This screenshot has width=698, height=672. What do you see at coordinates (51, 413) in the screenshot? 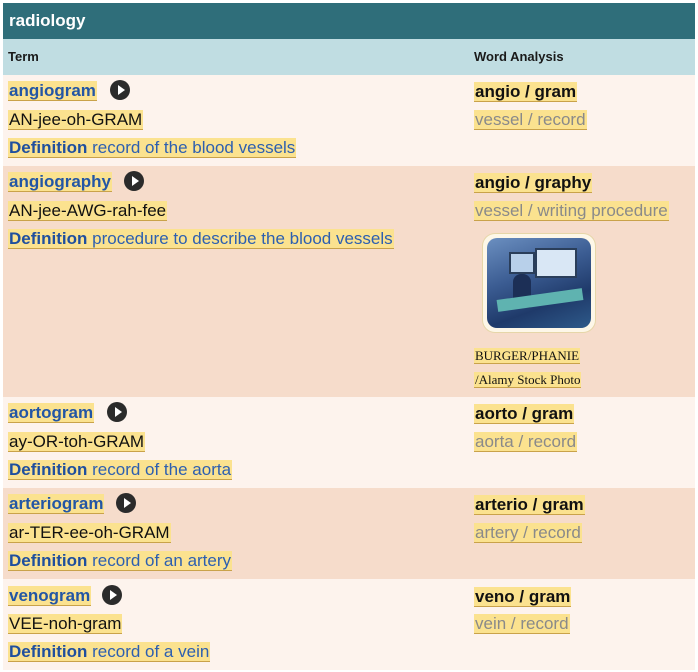
I see `term-link: aortogram` at bounding box center [51, 413].